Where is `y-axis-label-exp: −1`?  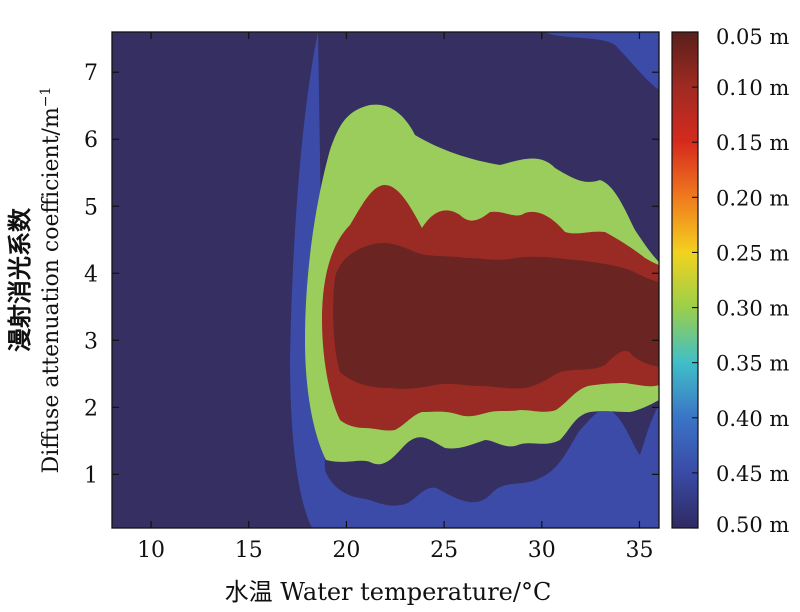 y-axis-label-exp: −1 is located at coordinates (46, 97).